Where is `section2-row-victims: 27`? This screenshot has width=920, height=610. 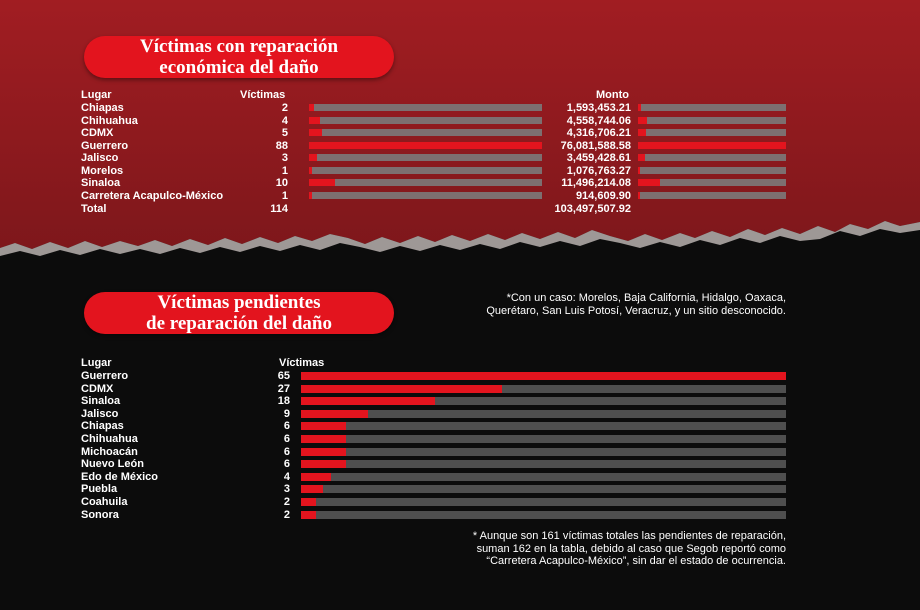
section2-row-victims: 27 is located at coordinates (283, 388).